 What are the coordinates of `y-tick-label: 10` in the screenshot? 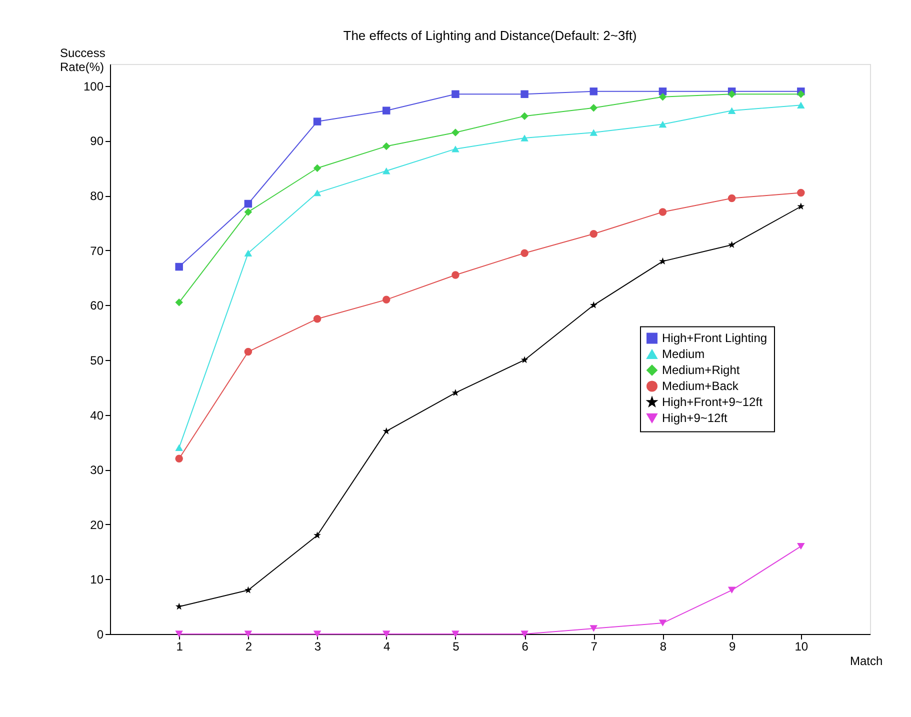 It's located at (97, 579).